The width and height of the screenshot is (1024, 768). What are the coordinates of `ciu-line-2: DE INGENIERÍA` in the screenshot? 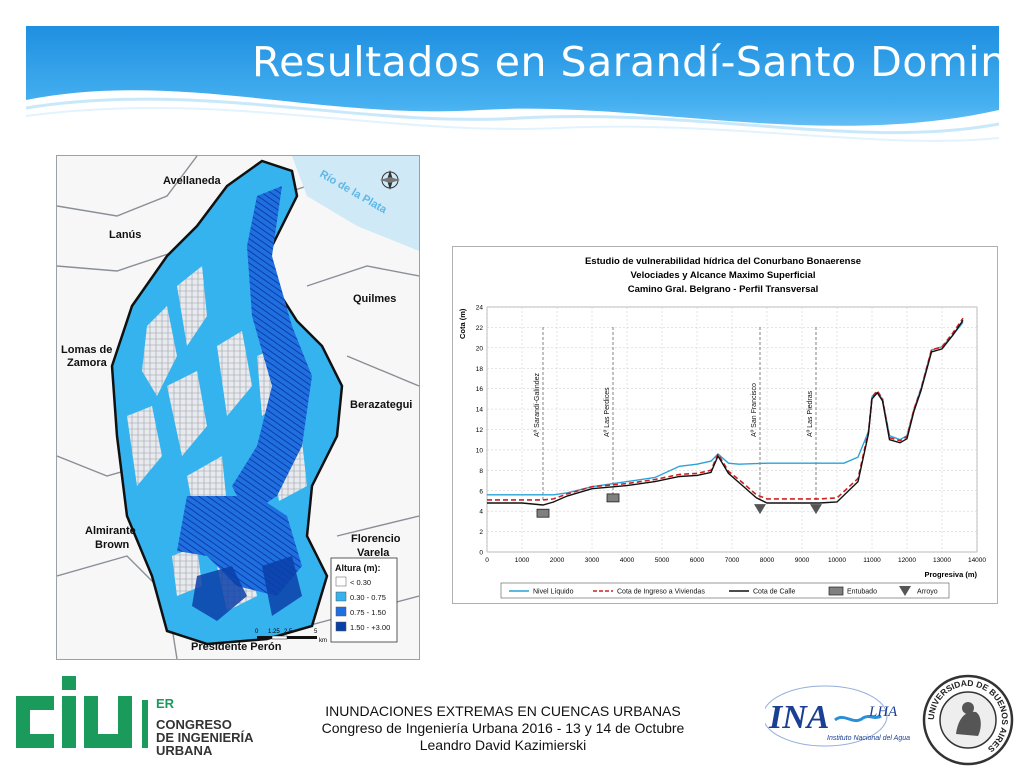 It's located at (205, 737).